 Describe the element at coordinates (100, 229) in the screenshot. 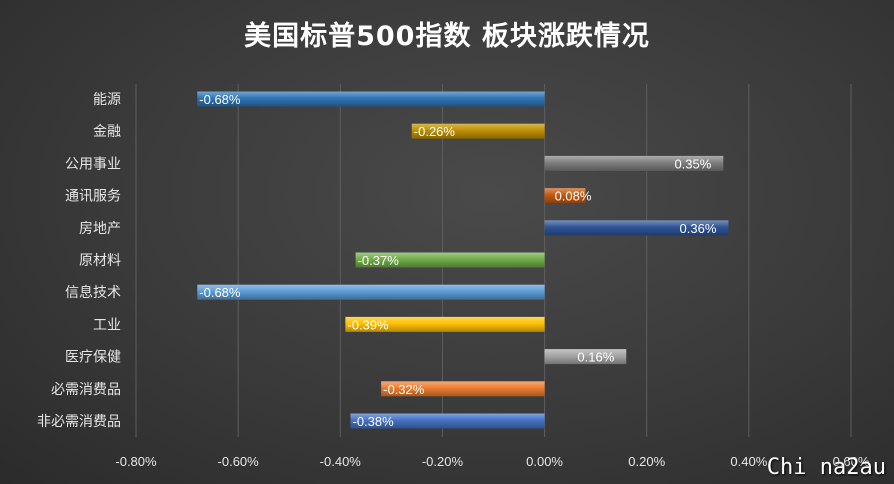

I see `category-label: 房地产` at that location.